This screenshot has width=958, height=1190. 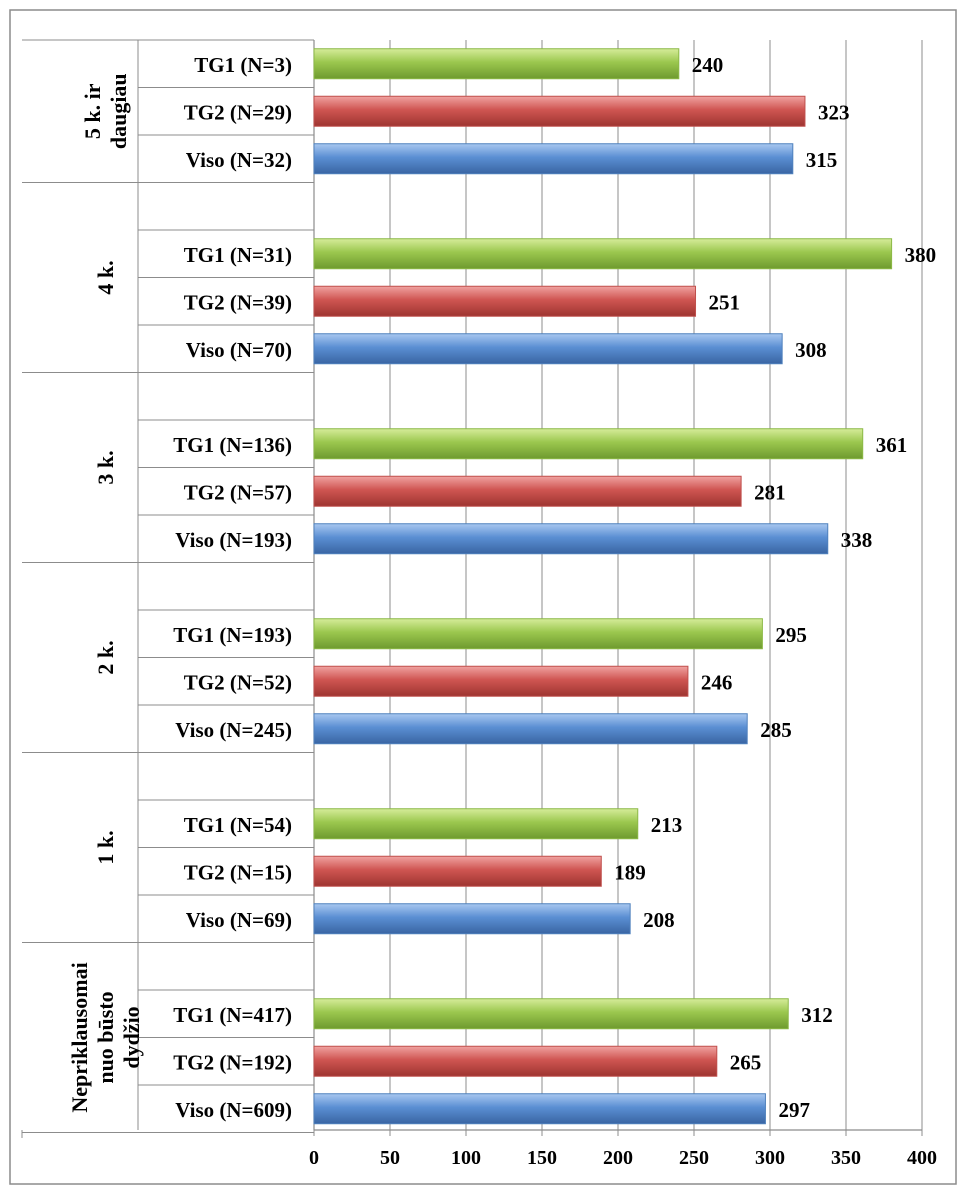 What do you see at coordinates (92, 111) in the screenshot?
I see `group-label-line: 5 k. ir` at bounding box center [92, 111].